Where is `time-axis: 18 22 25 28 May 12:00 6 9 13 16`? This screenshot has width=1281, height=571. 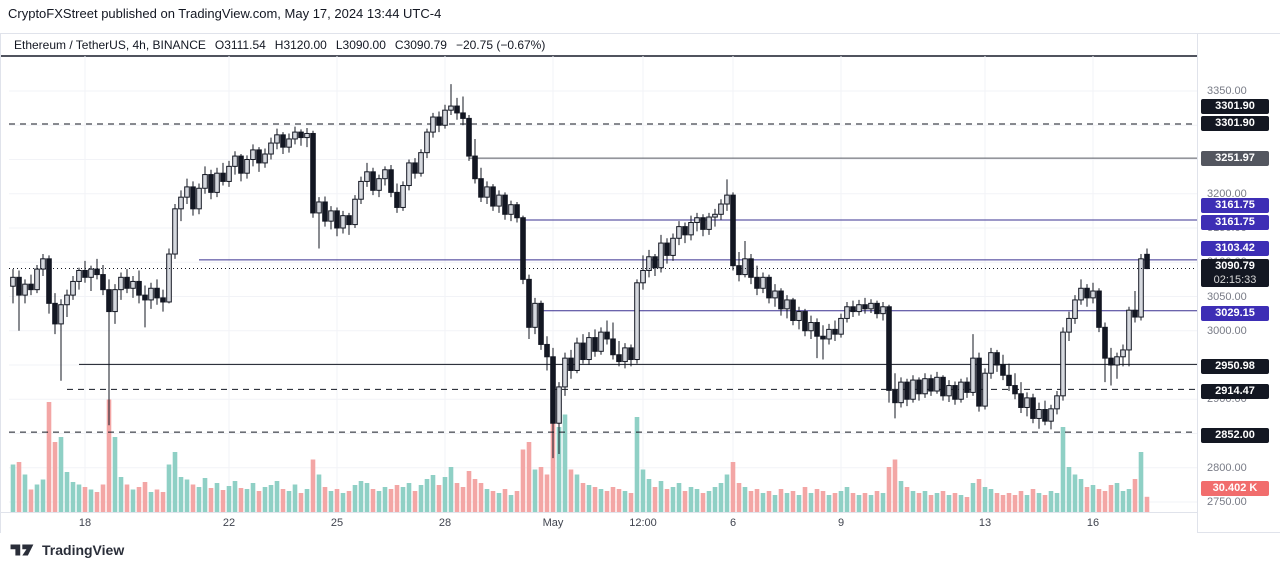 time-axis: 18 22 25 28 May 12:00 6 9 13 16 is located at coordinates (599, 522).